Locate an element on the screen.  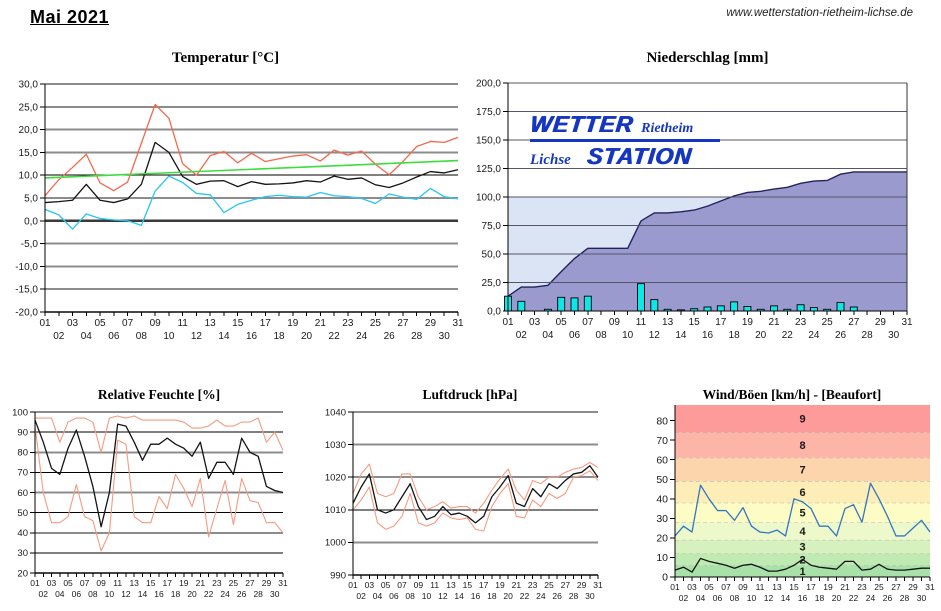
svg-text: 16 is located at coordinates (476, 596).